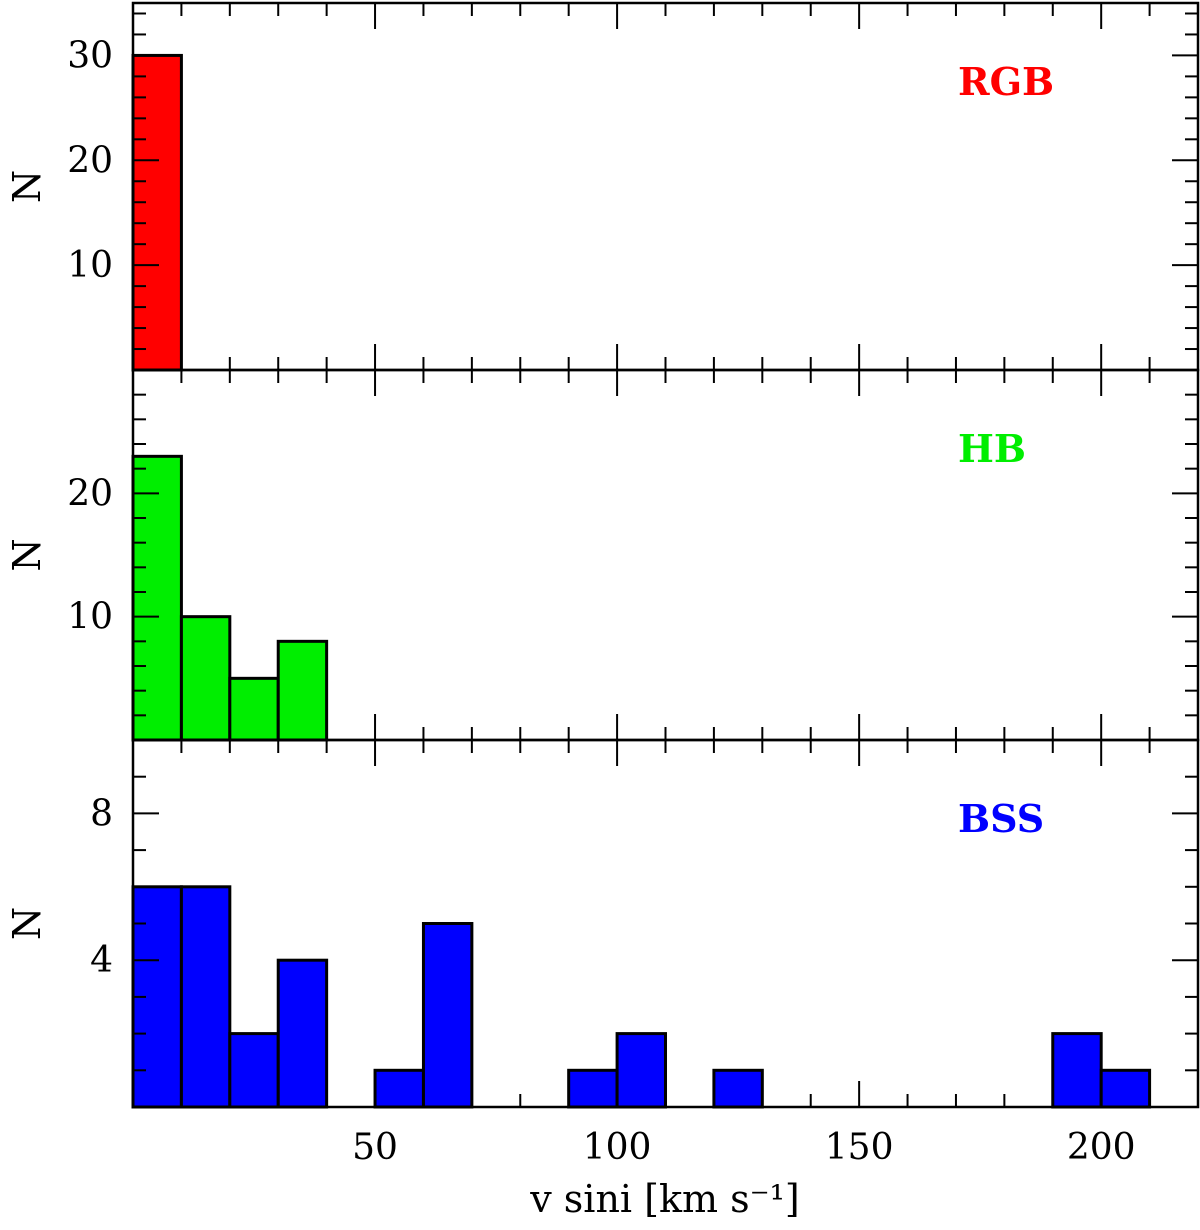 This screenshot has width=1200, height=1230. What do you see at coordinates (375, 1147) in the screenshot?
I see `x-tick-label: 50` at bounding box center [375, 1147].